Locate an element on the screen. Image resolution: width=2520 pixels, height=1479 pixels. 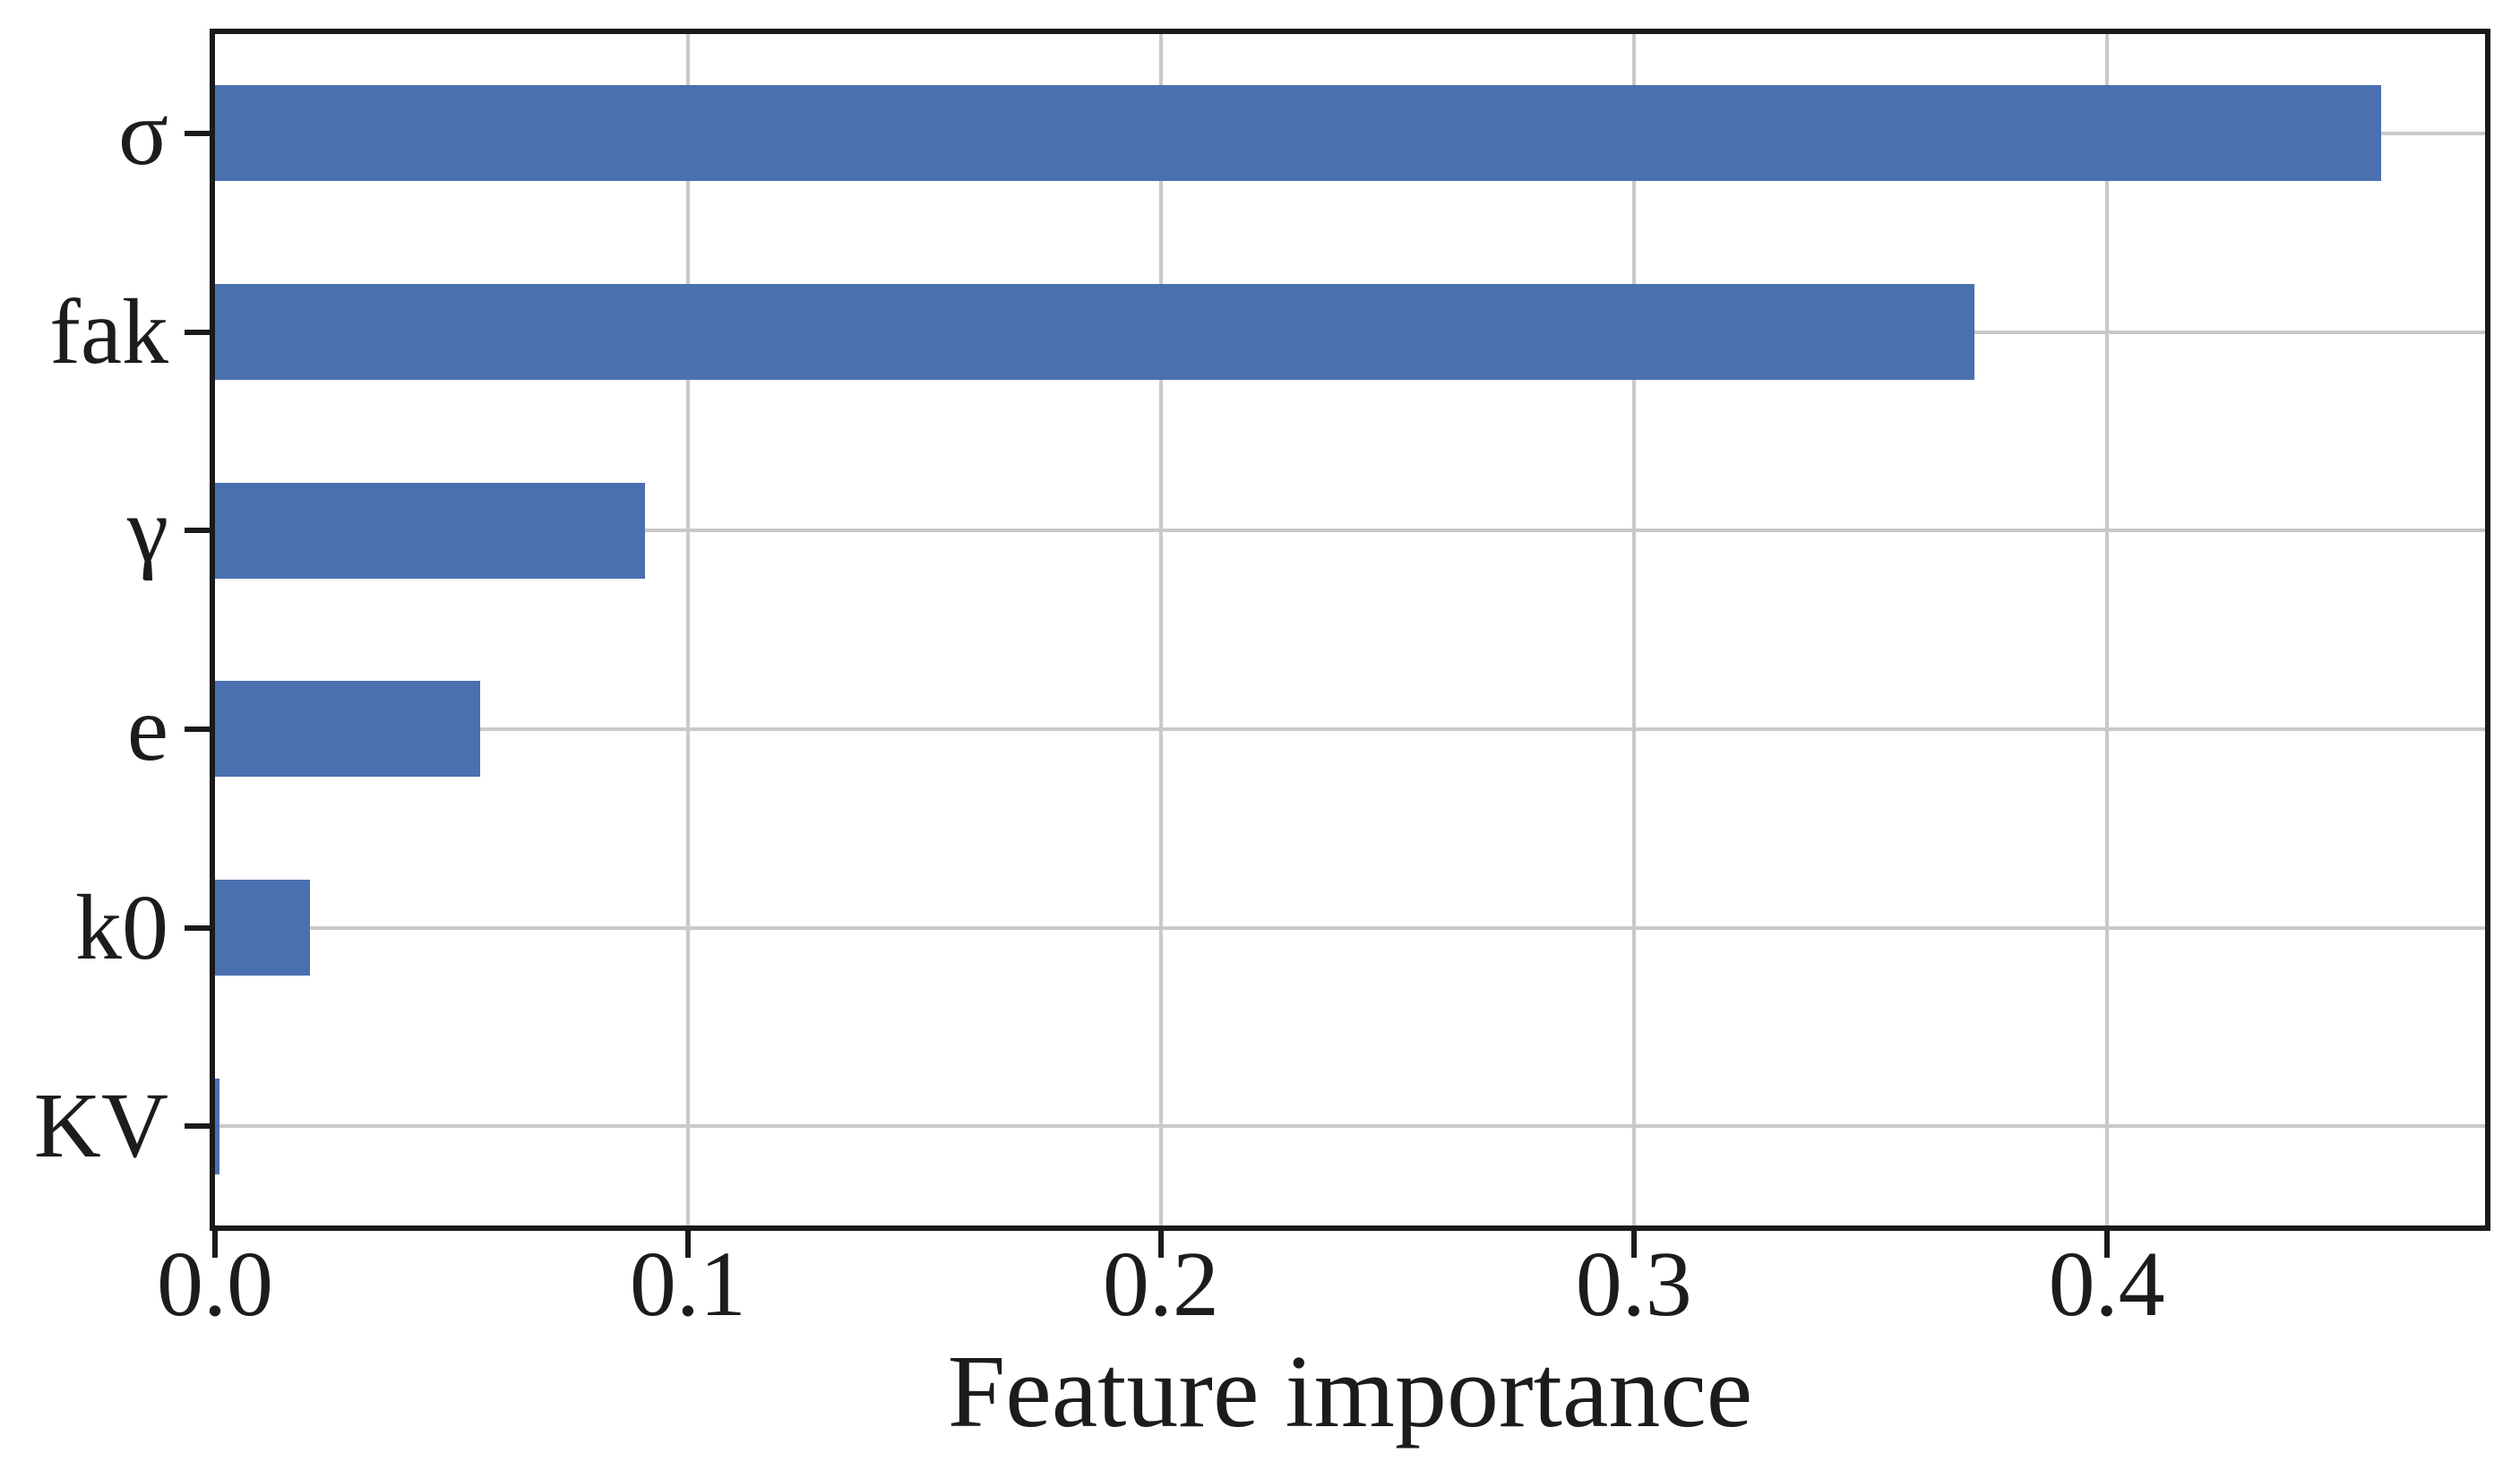
bar-σ is located at coordinates (1298, 133).